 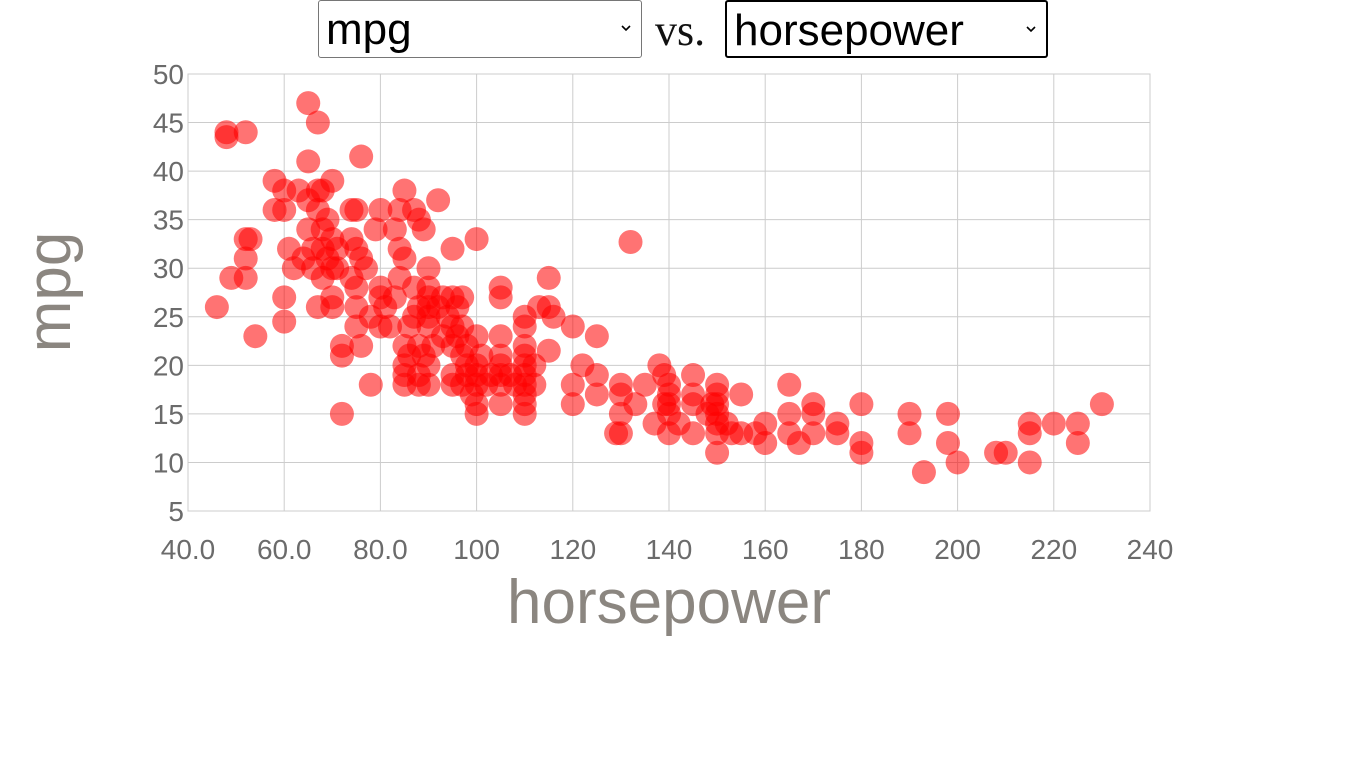 I want to click on x-tick-label: 160, so click(x=765, y=549).